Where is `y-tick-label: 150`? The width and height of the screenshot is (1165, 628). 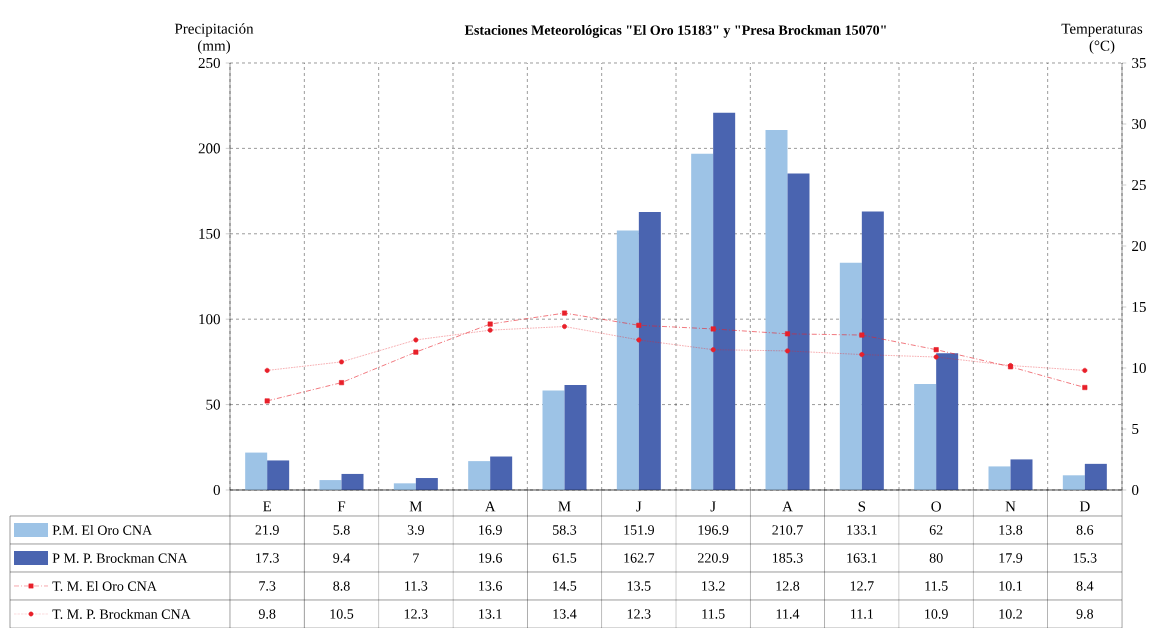
y-tick-label: 150 is located at coordinates (209, 233).